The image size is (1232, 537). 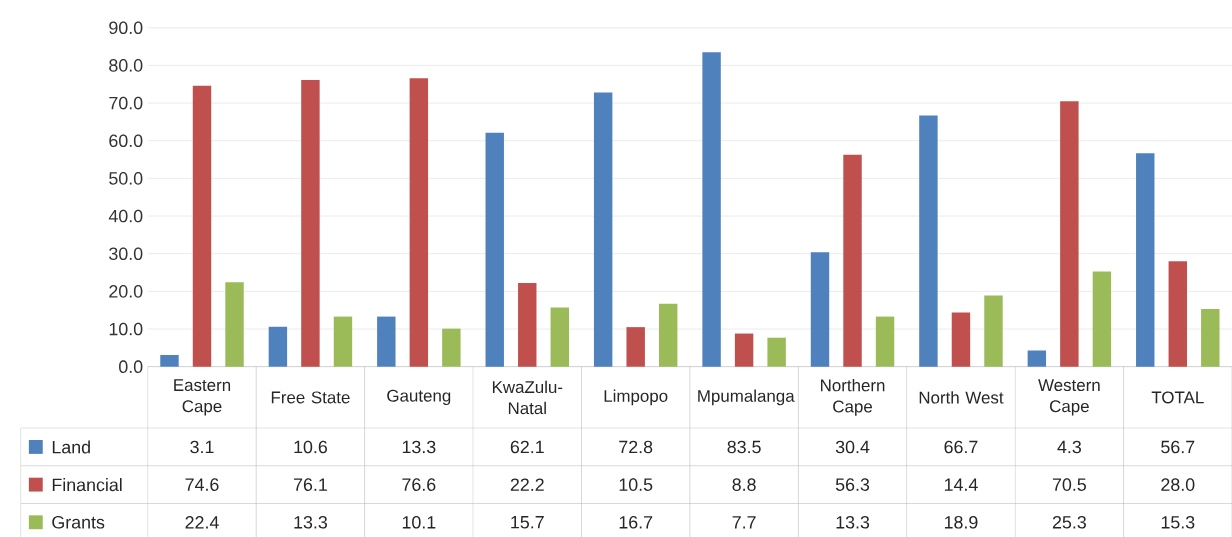 What do you see at coordinates (126, 253) in the screenshot?
I see `y-tick-label: 30.0` at bounding box center [126, 253].